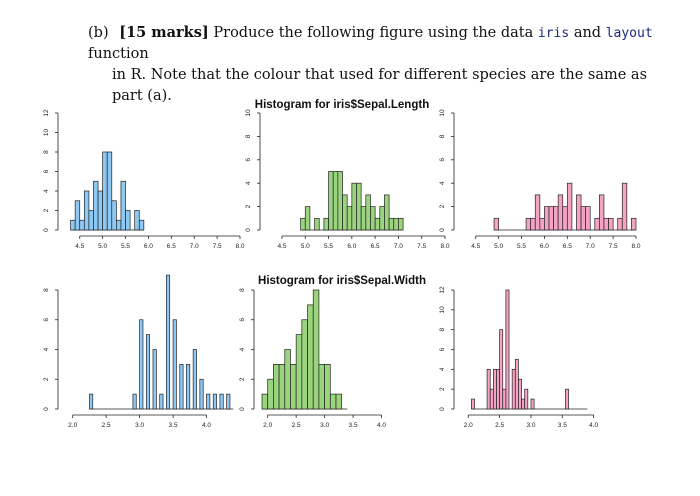 The image size is (700, 496). Describe the element at coordinates (248, 113) in the screenshot. I see `y-tick-label: 10` at that location.